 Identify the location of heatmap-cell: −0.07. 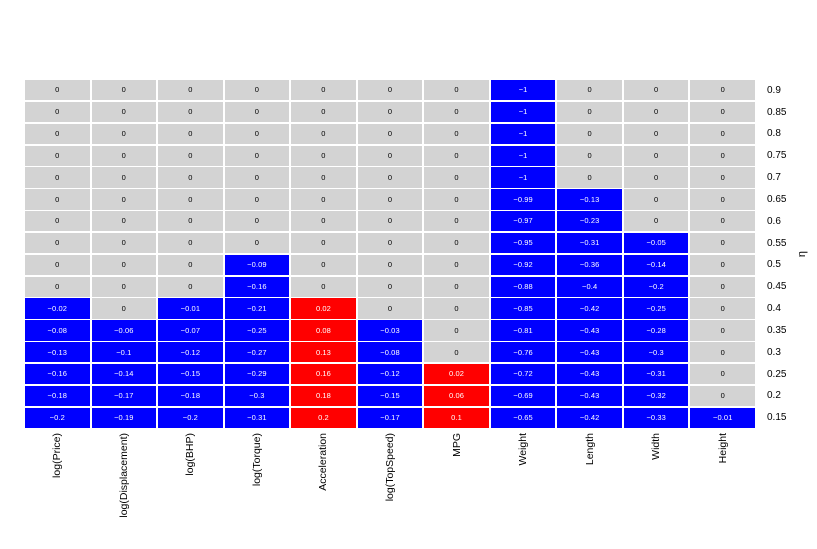
(190, 330).